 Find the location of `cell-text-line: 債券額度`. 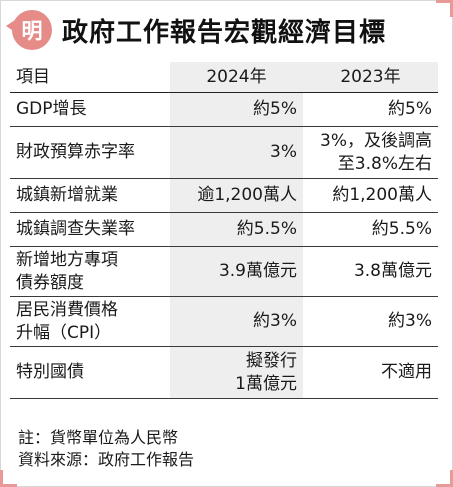

cell-text-line: 債券額度 is located at coordinates (50, 282).